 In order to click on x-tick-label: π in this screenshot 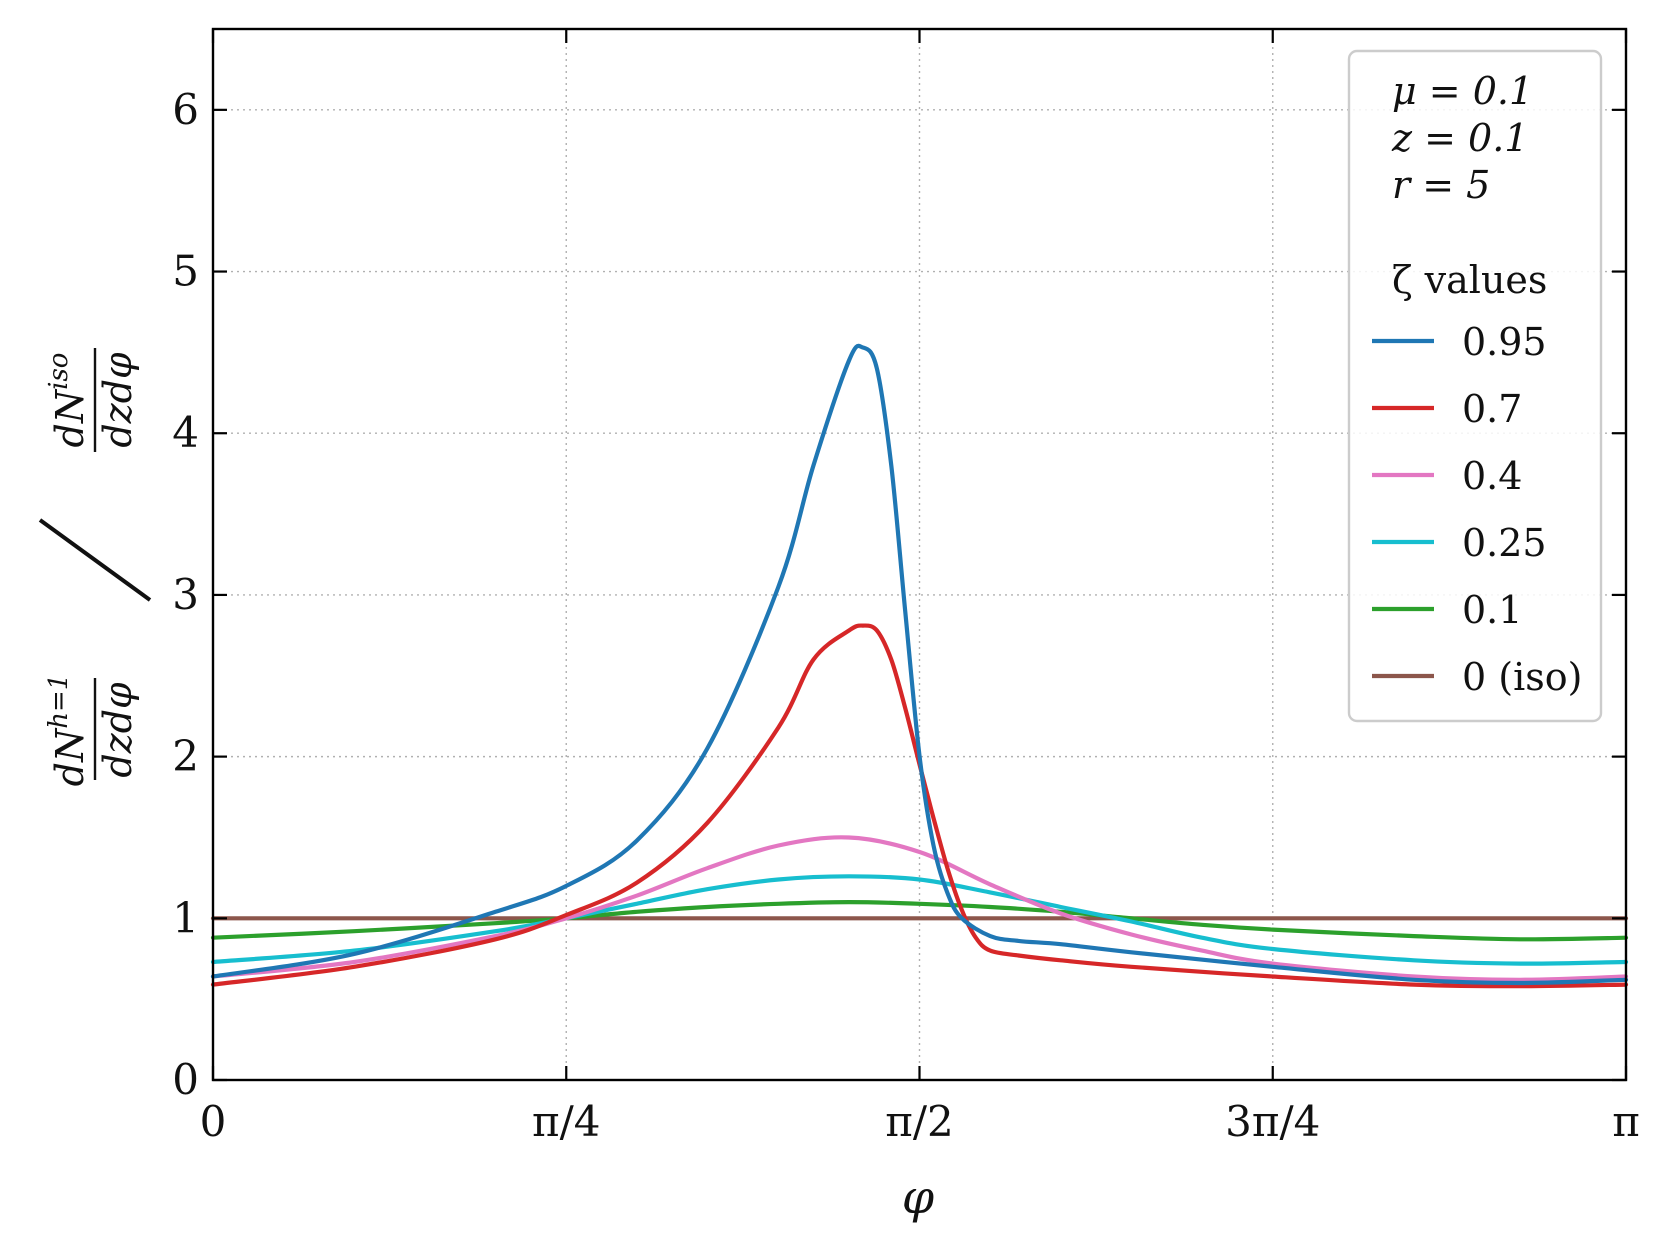, I will do `click(1626, 1121)`.